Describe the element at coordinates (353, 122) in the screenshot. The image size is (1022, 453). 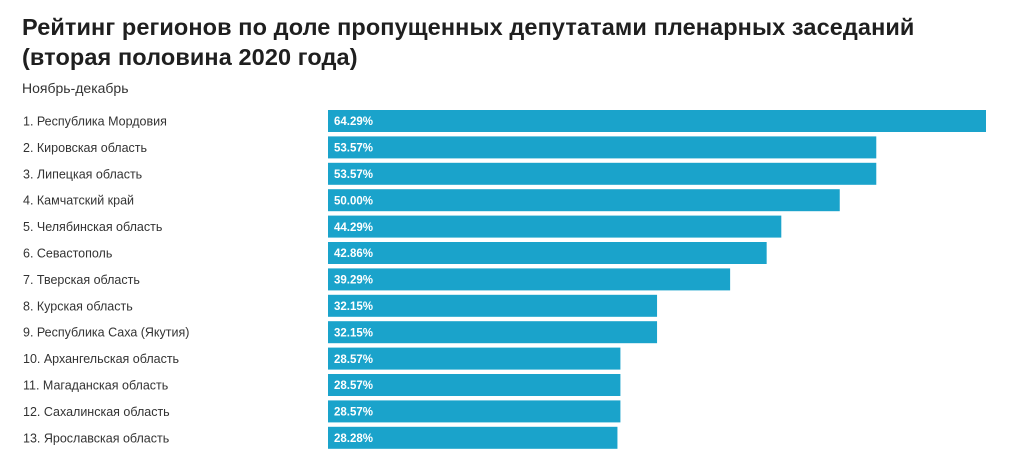
I see `data-label: 64.29%` at that location.